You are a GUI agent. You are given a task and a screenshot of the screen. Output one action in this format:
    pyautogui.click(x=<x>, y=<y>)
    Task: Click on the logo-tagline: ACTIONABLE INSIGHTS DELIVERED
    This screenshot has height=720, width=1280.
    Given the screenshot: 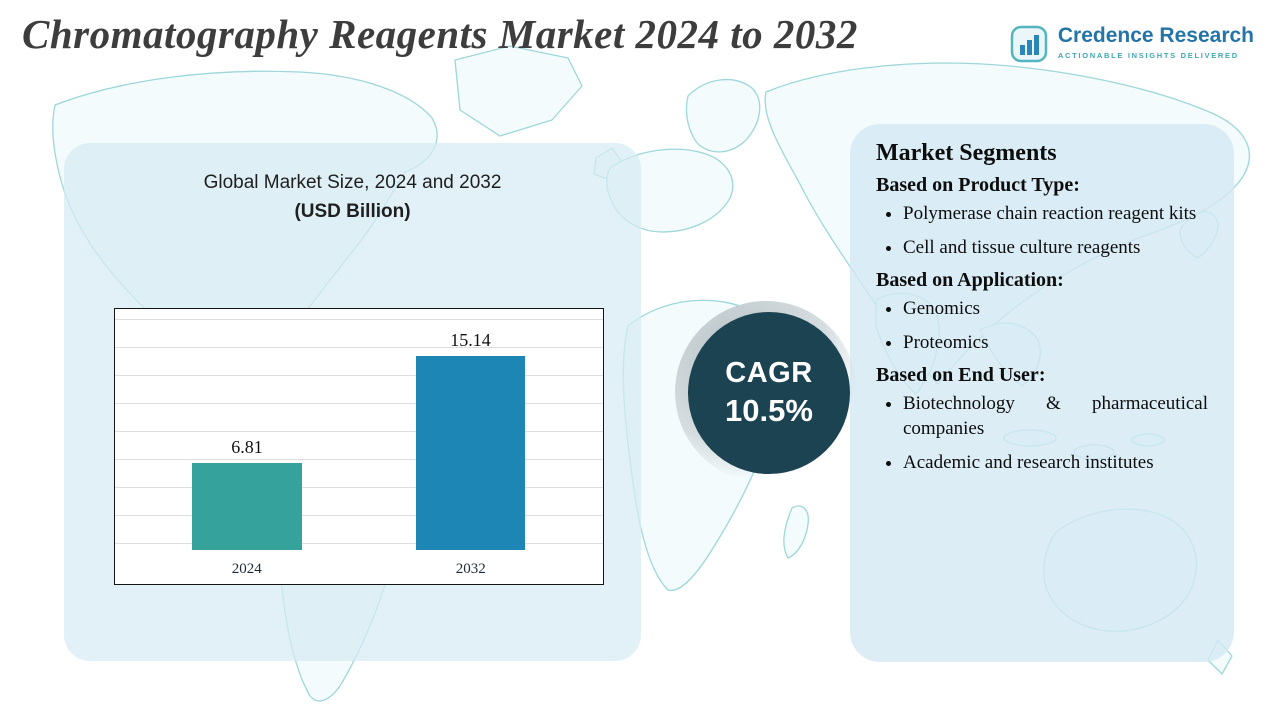 What is the action you would take?
    pyautogui.click(x=1148, y=56)
    